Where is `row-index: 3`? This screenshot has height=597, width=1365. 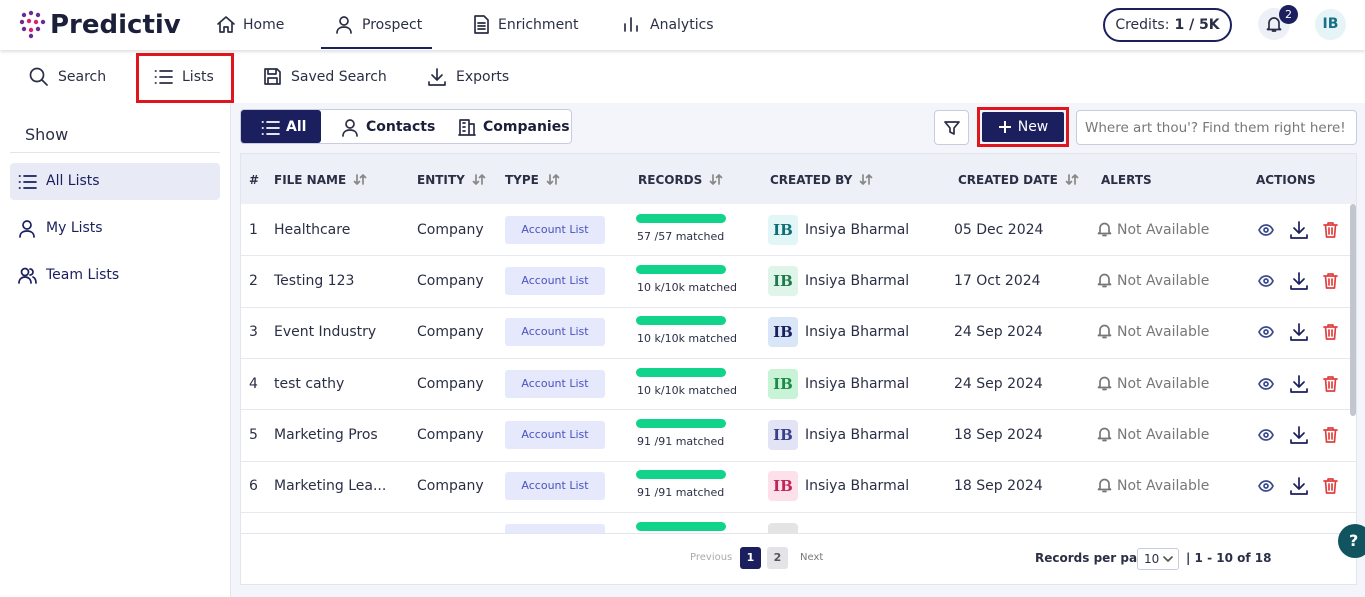
row-index: 3 is located at coordinates (253, 332).